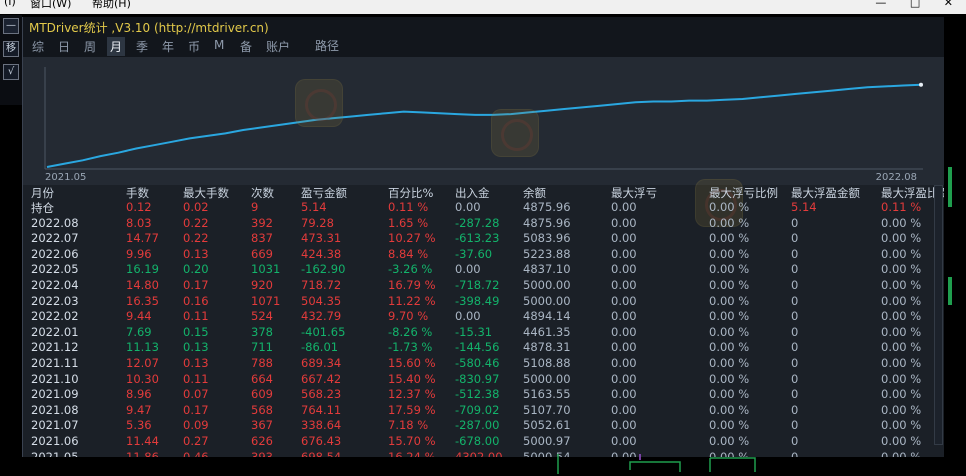 The image size is (966, 476). Describe the element at coordinates (743, 193) in the screenshot. I see `cell-col-9: 最大浮亏比例` at that location.